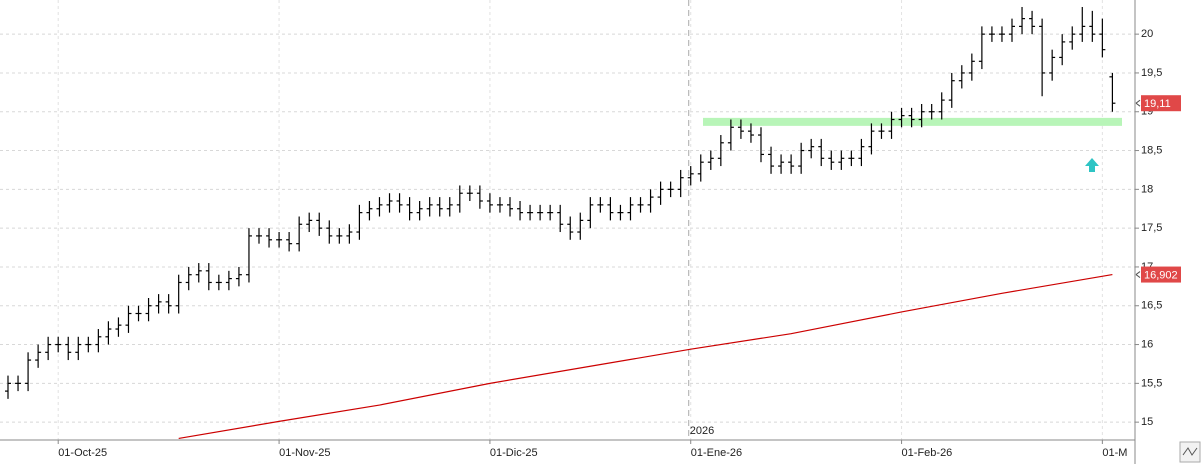 This screenshot has height=464, width=1202. Describe the element at coordinates (1147, 422) in the screenshot. I see `y-tick-label: 15` at that location.